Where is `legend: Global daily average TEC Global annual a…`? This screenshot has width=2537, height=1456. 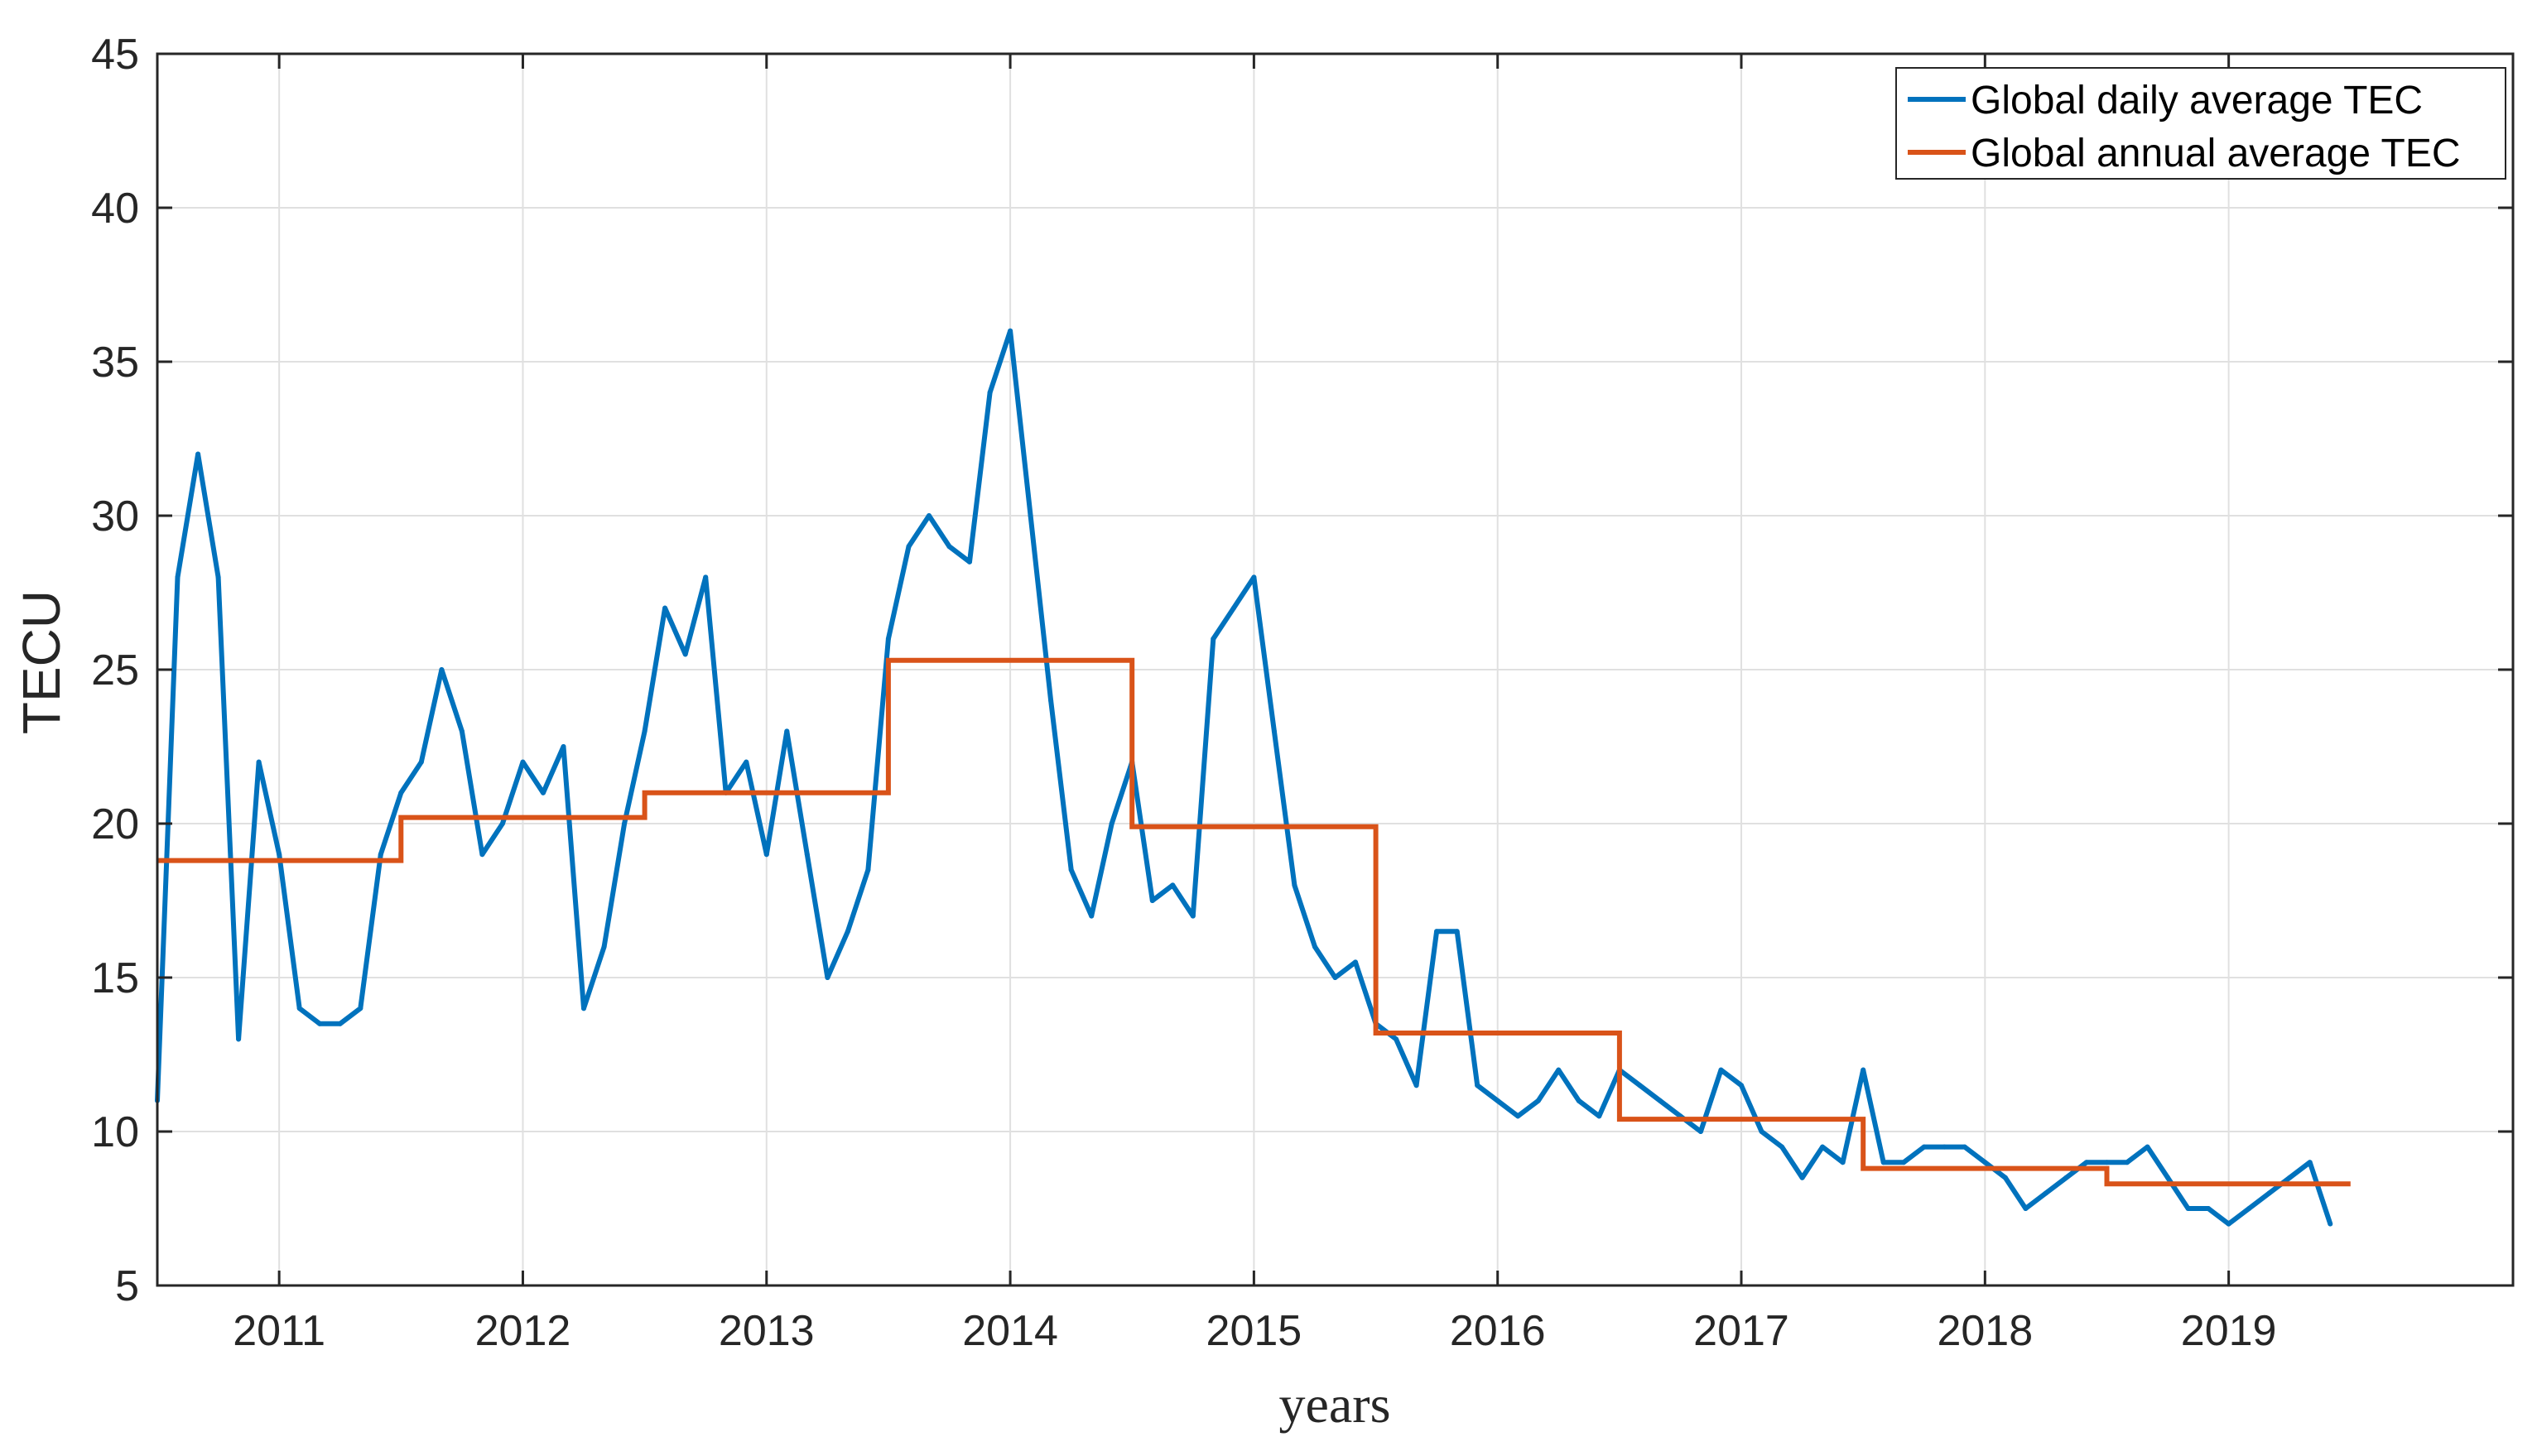
legend: Global daily average TEC Global annual a… is located at coordinates (2200, 123).